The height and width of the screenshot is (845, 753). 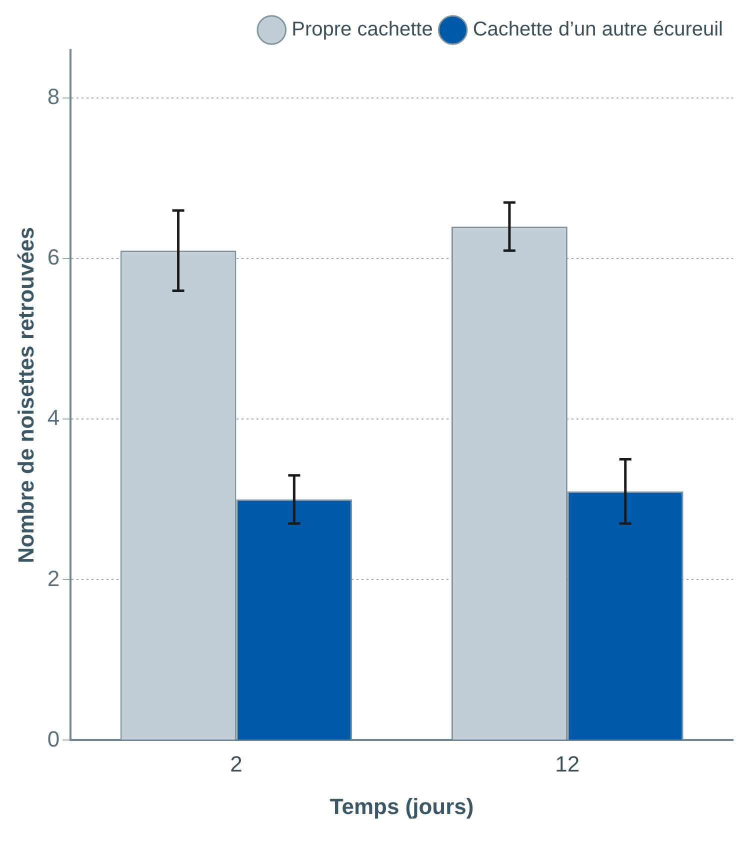 I want to click on x-axis-title: Temps (jours), so click(x=402, y=806).